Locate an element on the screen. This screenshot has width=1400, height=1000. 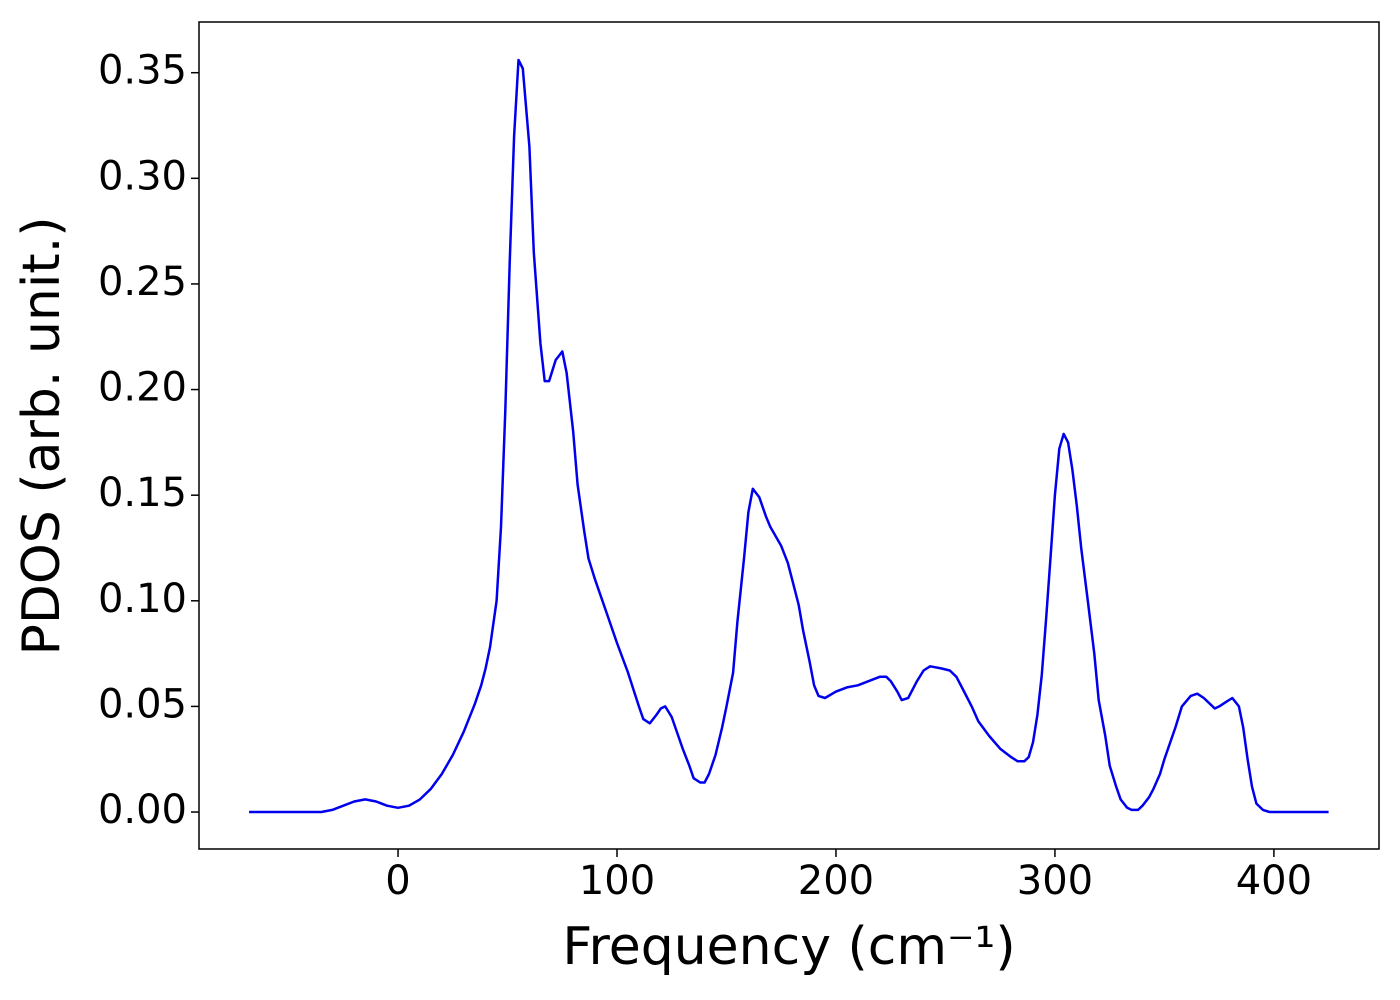
x-tick-label: 300 is located at coordinates (1055, 881).